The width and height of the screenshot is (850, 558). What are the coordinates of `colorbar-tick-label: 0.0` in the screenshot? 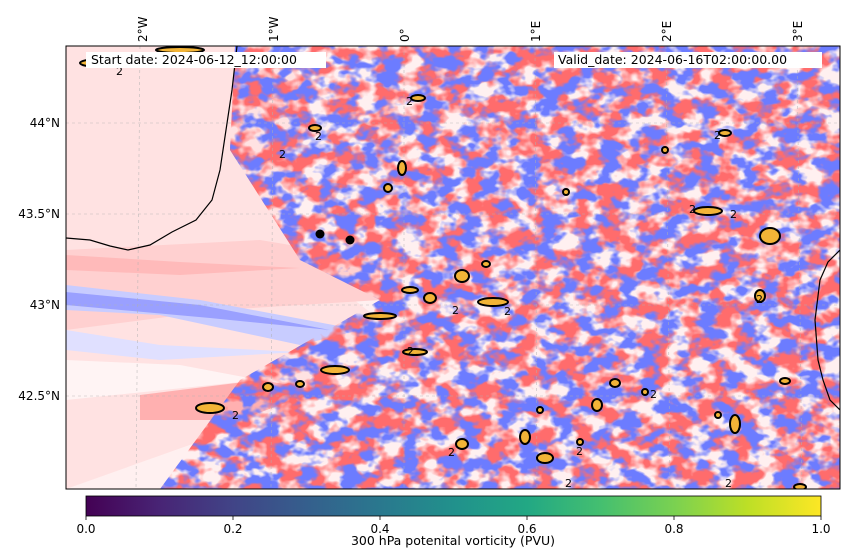 It's located at (85, 529).